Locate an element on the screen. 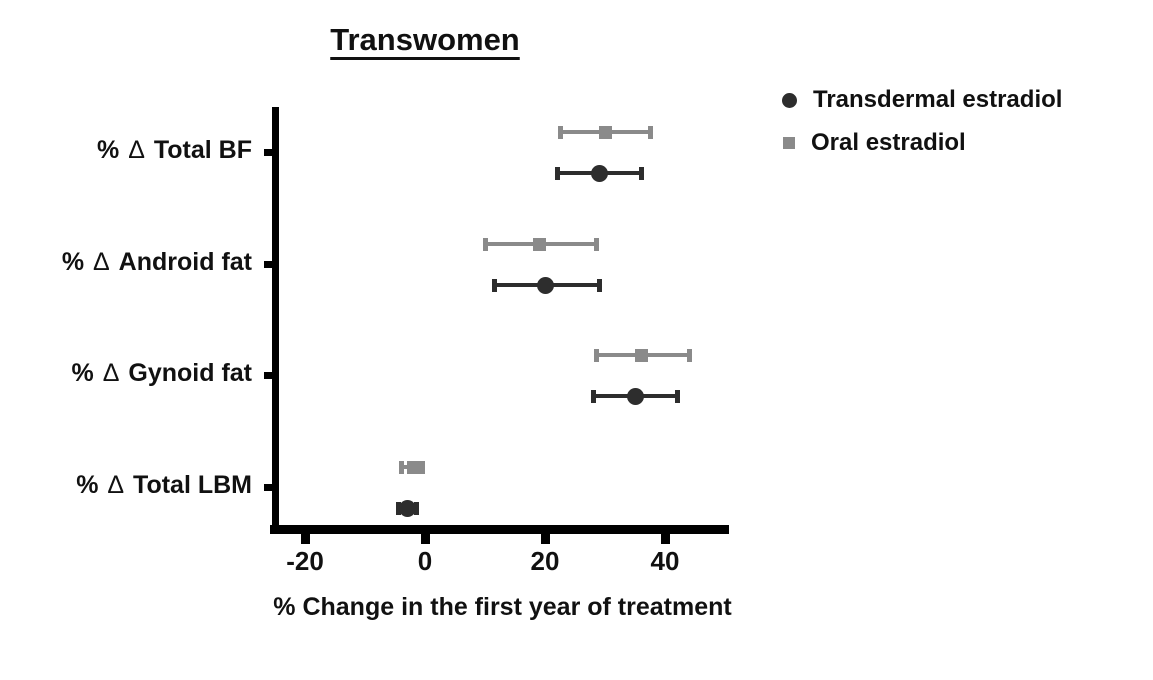  x-tick-label: -20 is located at coordinates (305, 561).